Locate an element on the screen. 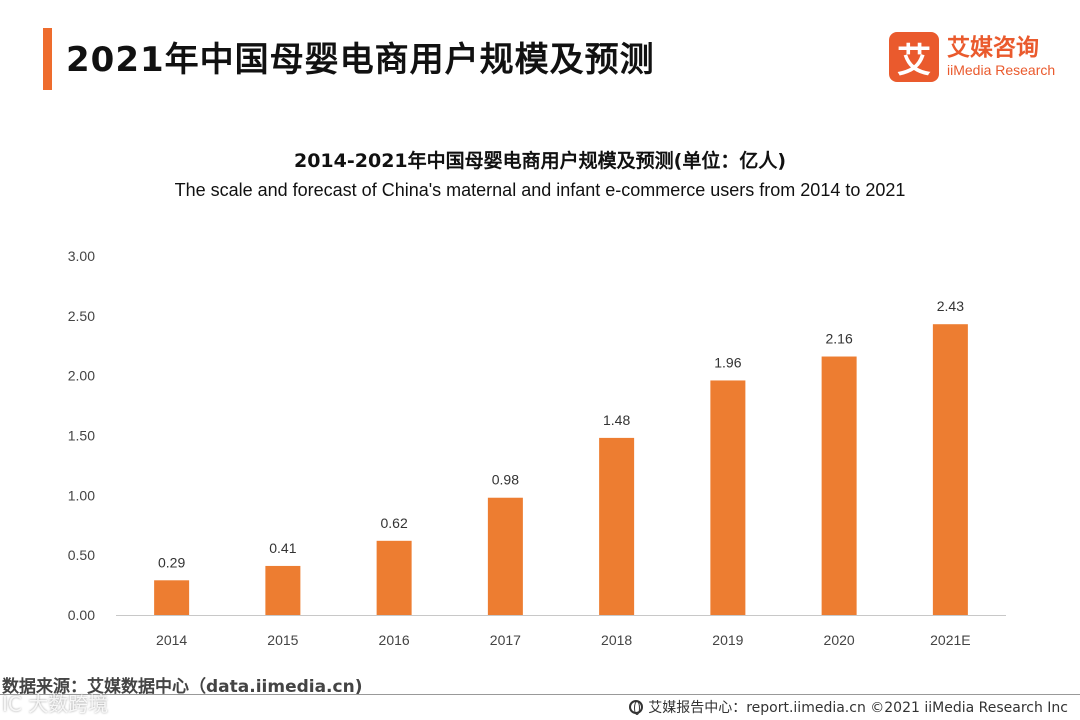  y-tick-label: 0.00 is located at coordinates (81, 615).